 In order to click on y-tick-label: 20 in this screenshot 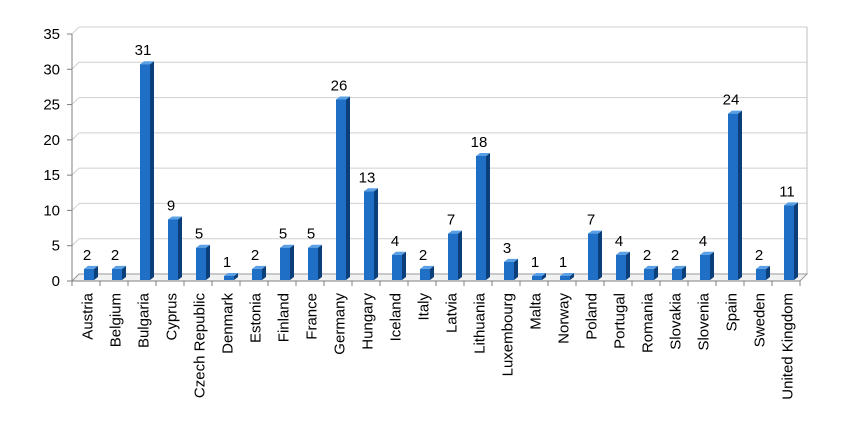, I will do `click(51, 140)`.